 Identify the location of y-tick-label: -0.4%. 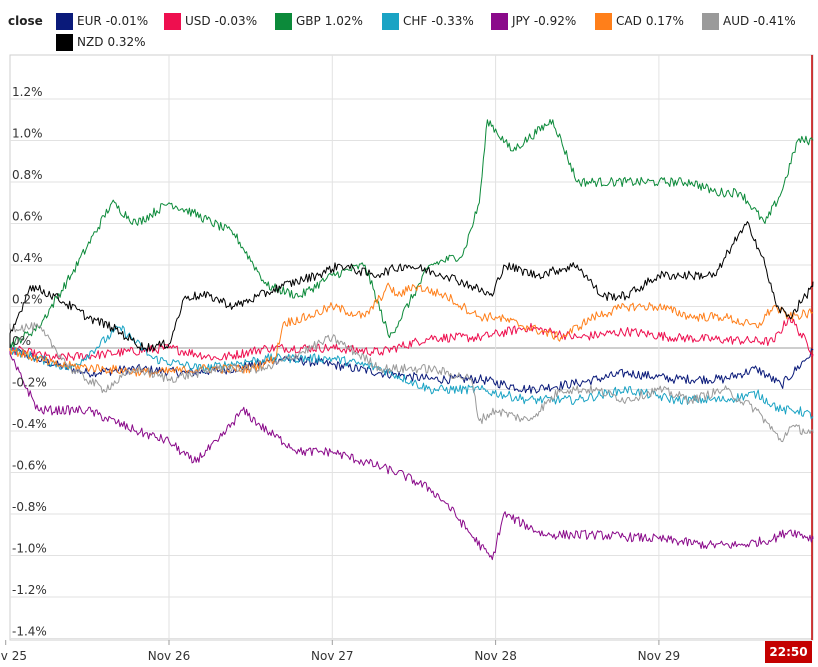
(29, 424).